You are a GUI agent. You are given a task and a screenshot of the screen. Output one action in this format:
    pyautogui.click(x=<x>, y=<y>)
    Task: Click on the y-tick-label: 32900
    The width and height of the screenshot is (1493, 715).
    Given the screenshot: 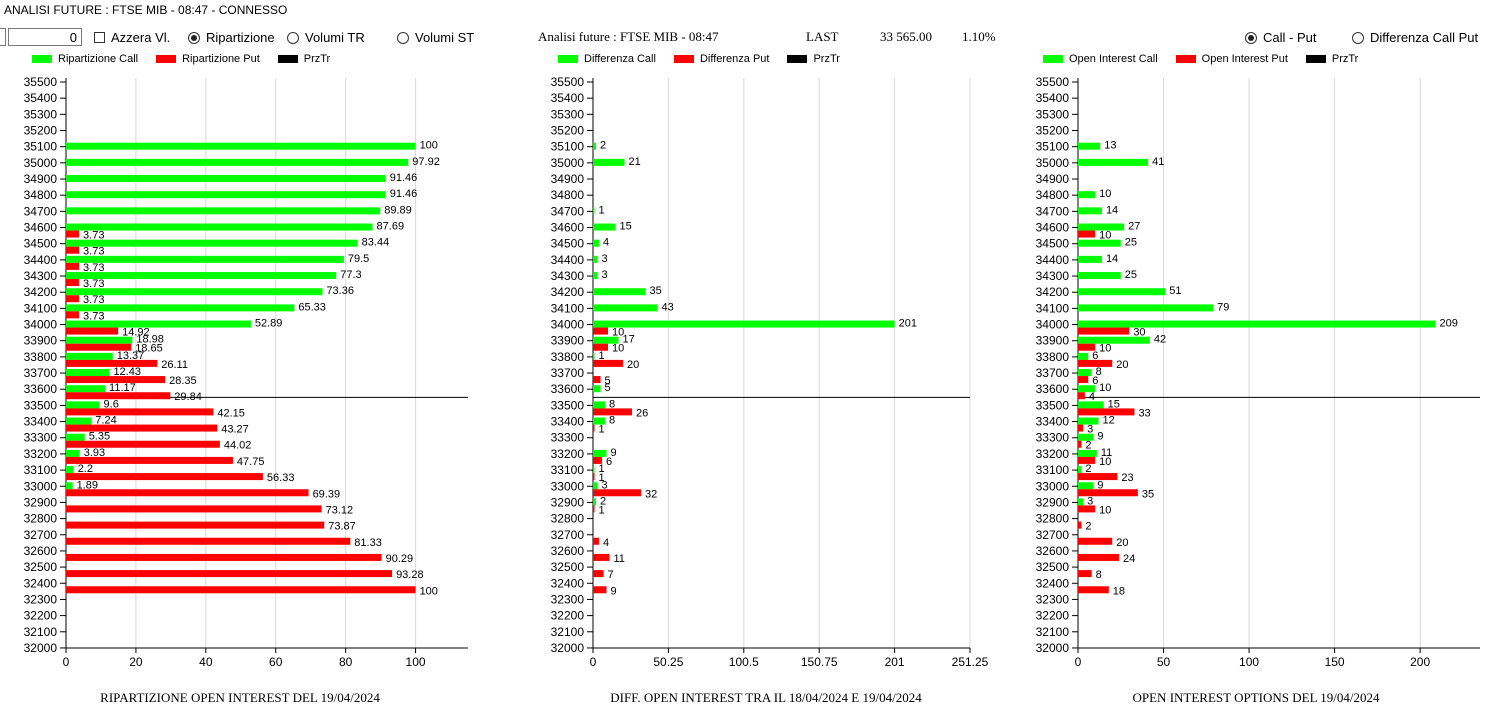 What is the action you would take?
    pyautogui.click(x=1053, y=502)
    